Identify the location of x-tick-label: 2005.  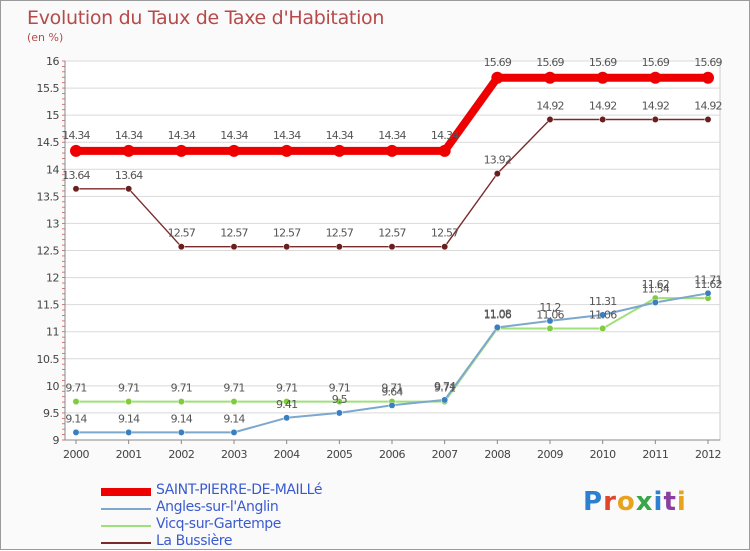
(339, 454).